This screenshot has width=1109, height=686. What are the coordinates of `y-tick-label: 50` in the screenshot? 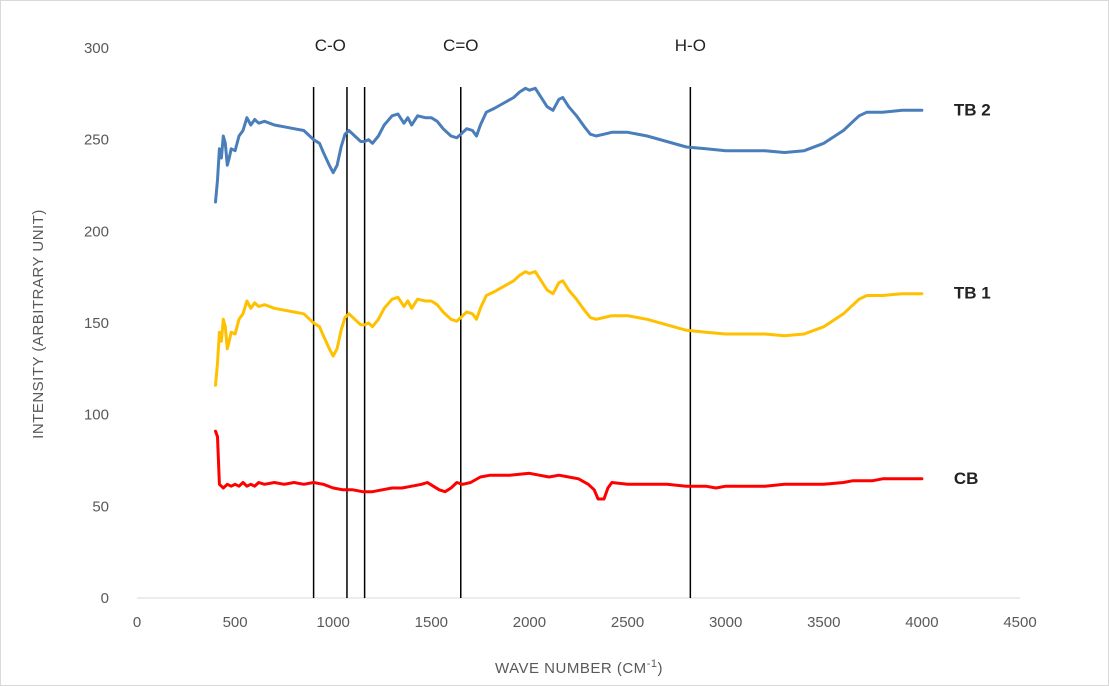 It's located at (100, 506).